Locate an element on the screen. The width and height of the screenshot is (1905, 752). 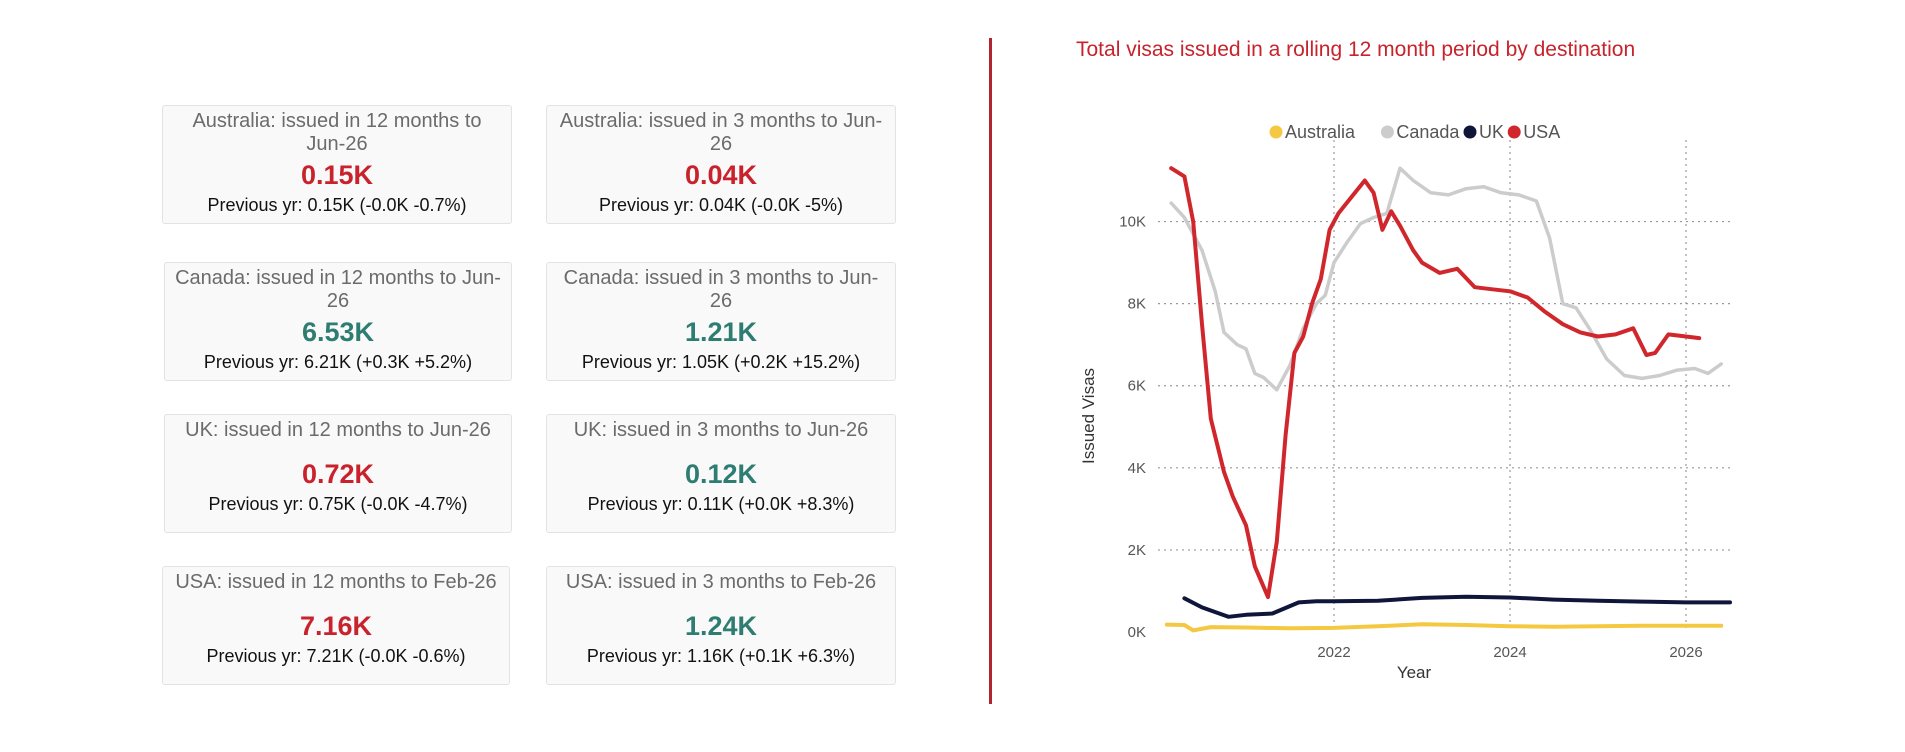
legend-label-australia: Australia is located at coordinates (1320, 132).